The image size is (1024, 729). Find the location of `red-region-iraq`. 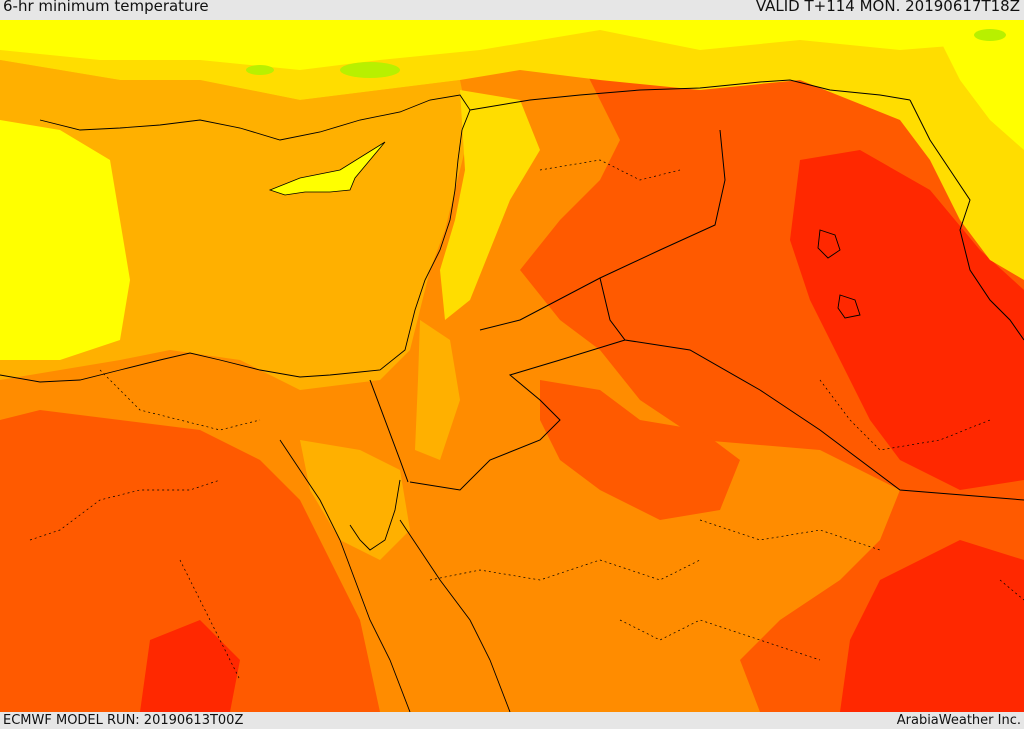

red-region-iraq is located at coordinates (907, 320).